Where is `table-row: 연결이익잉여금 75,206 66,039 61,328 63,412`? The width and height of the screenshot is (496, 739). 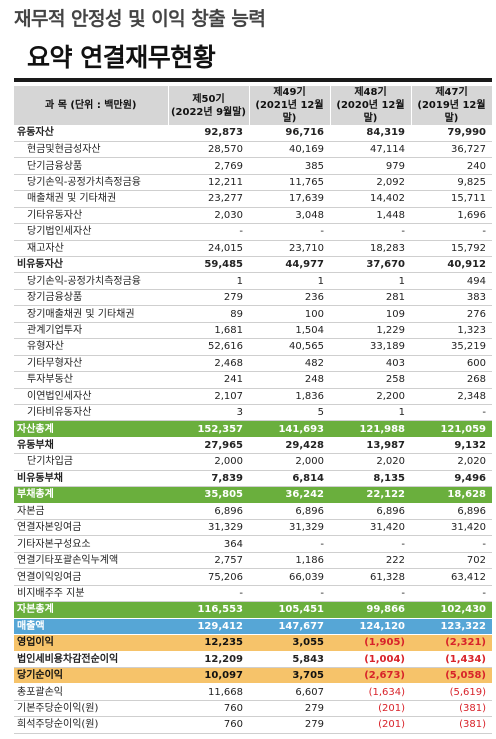
table-row: 연결이익잉여금 75,206 66,039 61,328 63,412 is located at coordinates (253, 577).